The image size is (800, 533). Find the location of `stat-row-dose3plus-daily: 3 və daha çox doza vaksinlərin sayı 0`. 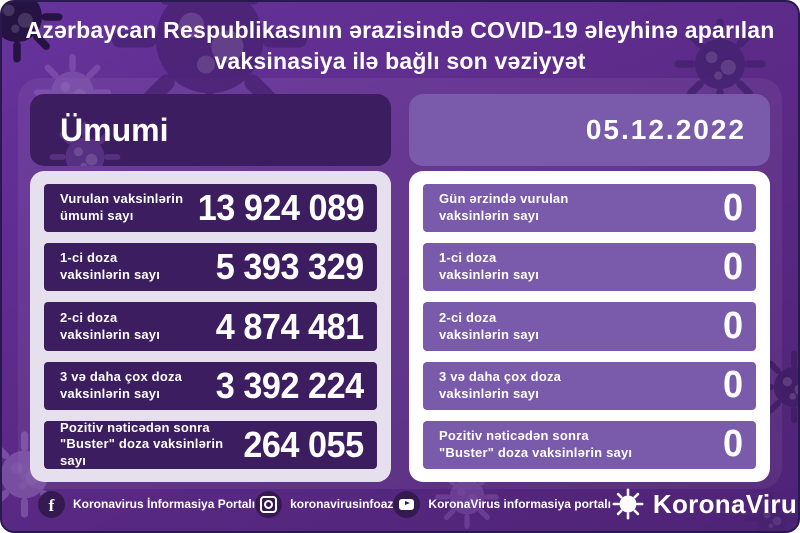

stat-row-dose3plus-daily: 3 və daha çox doza vaksinlərin sayı 0 is located at coordinates (589, 385).